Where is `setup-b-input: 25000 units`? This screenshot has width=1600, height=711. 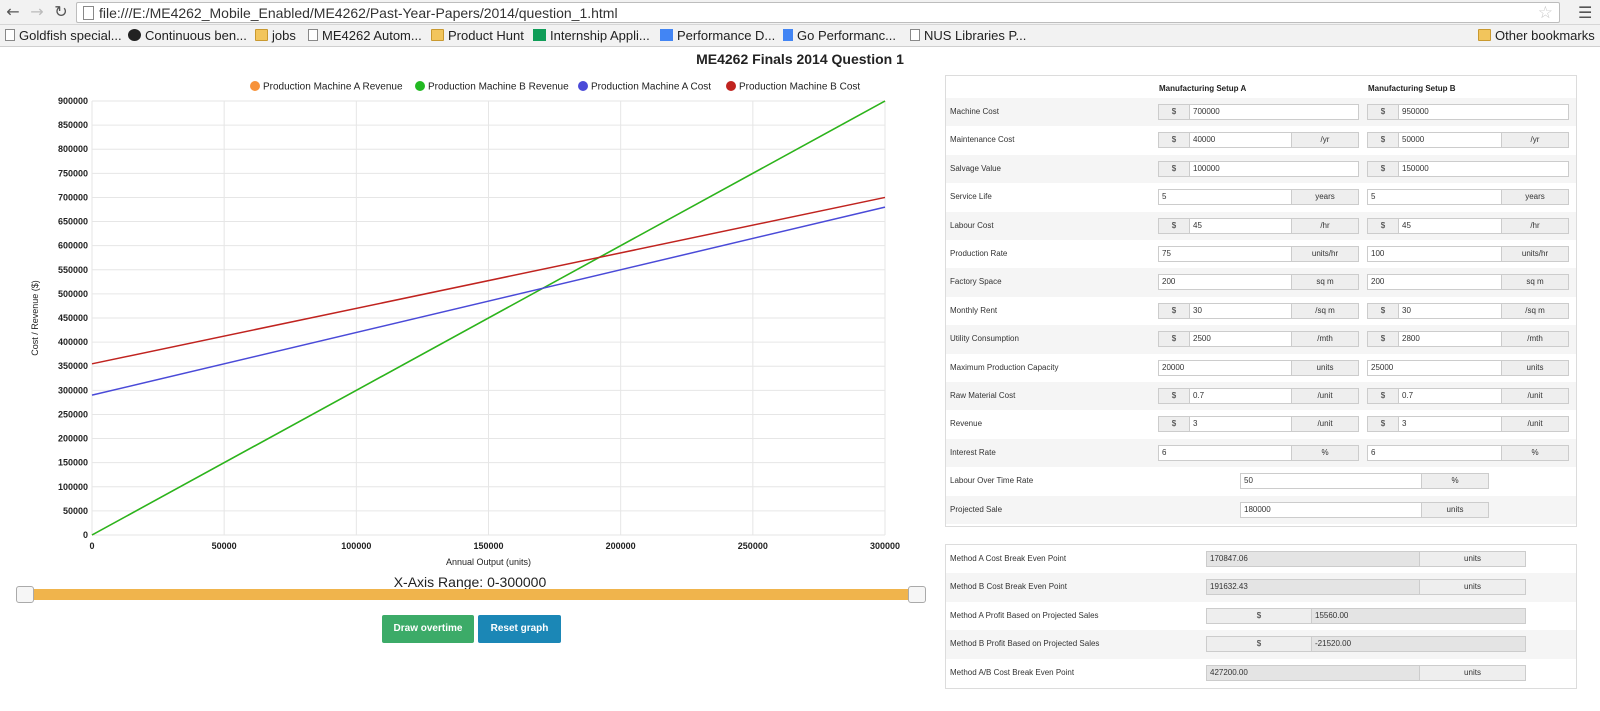 setup-b-input: 25000 units is located at coordinates (1468, 367).